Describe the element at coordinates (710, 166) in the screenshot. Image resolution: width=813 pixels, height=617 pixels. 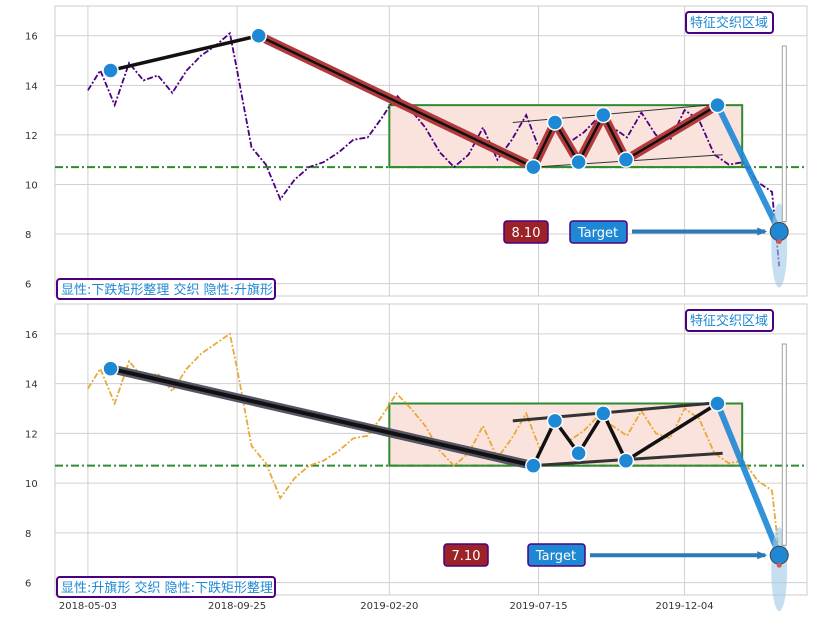
I see `top-target-group` at that location.